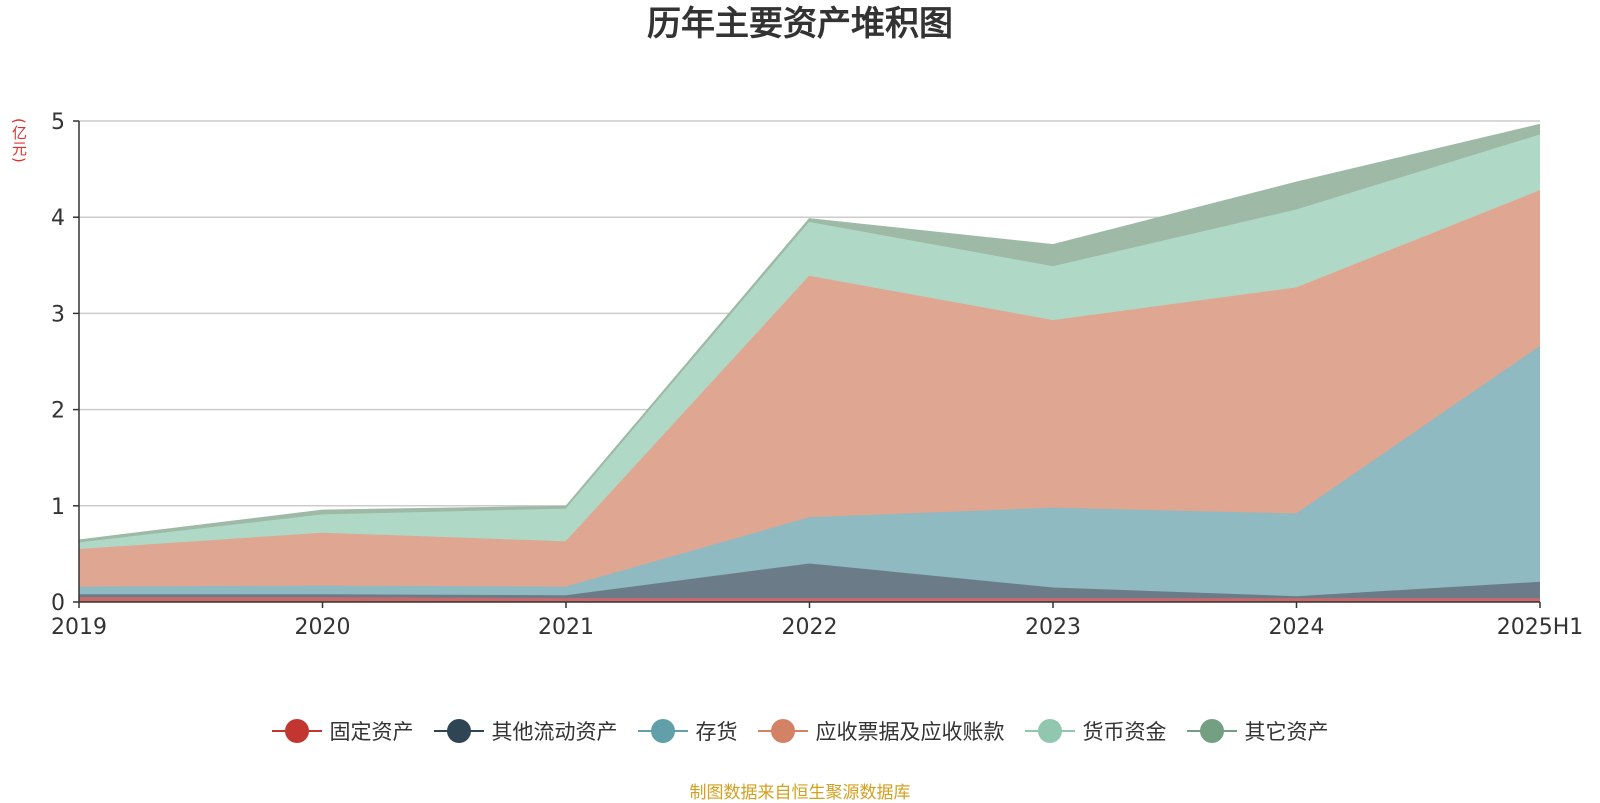 The width and height of the screenshot is (1600, 803). What do you see at coordinates (800, 24) in the screenshot?
I see `chart-title: 历年主要资产堆积图` at bounding box center [800, 24].